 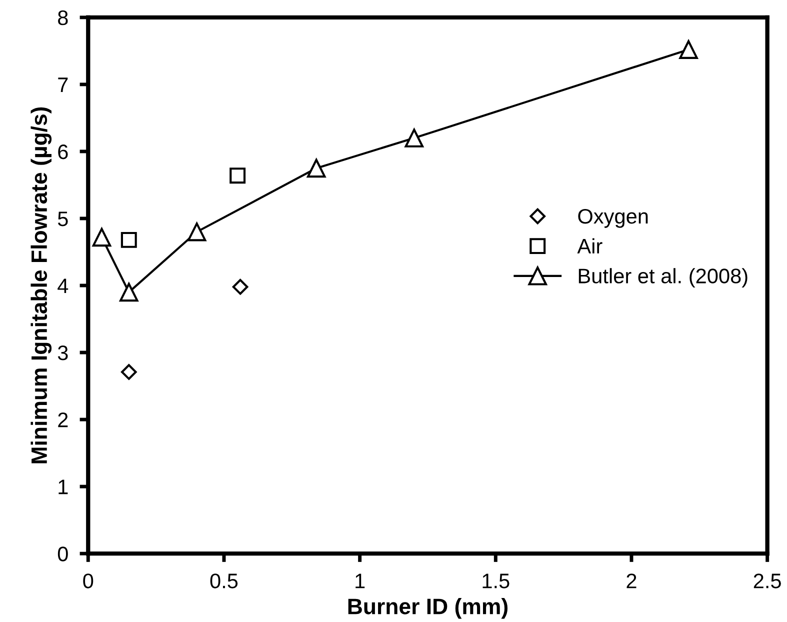 What do you see at coordinates (589, 246) in the screenshot?
I see `legend-label: Air` at bounding box center [589, 246].